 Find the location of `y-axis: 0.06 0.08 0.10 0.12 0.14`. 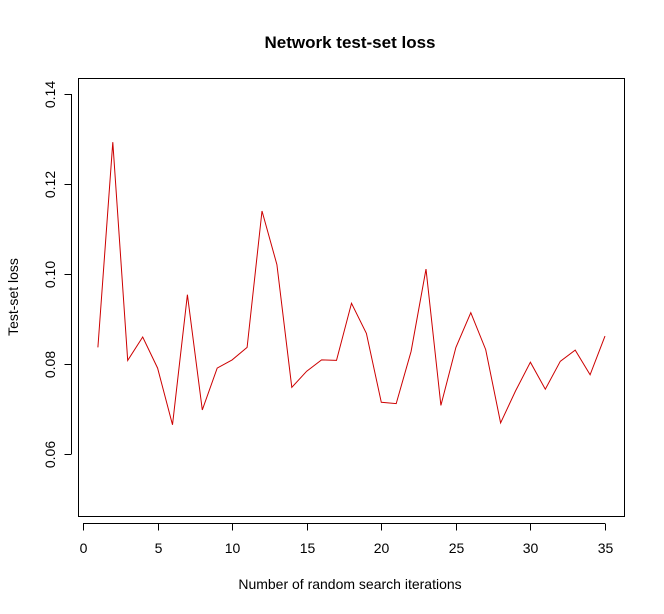

y-axis: 0.06 0.08 0.10 0.12 0.14 is located at coordinates (57, 274).